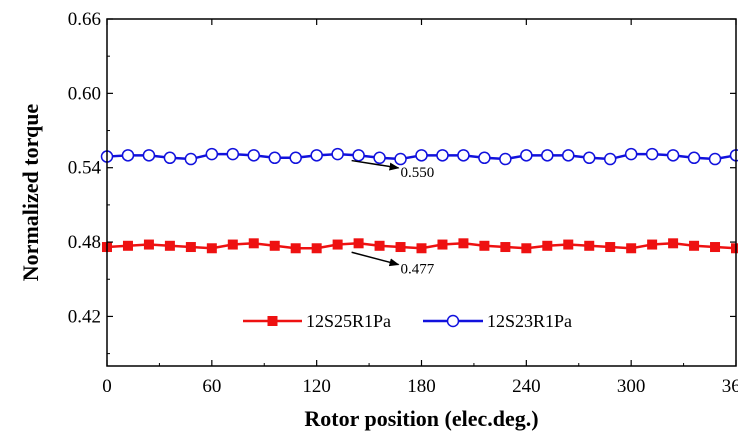 The height and width of the screenshot is (439, 738). What do you see at coordinates (316, 386) in the screenshot?
I see `x-tick-label: 120` at bounding box center [316, 386].